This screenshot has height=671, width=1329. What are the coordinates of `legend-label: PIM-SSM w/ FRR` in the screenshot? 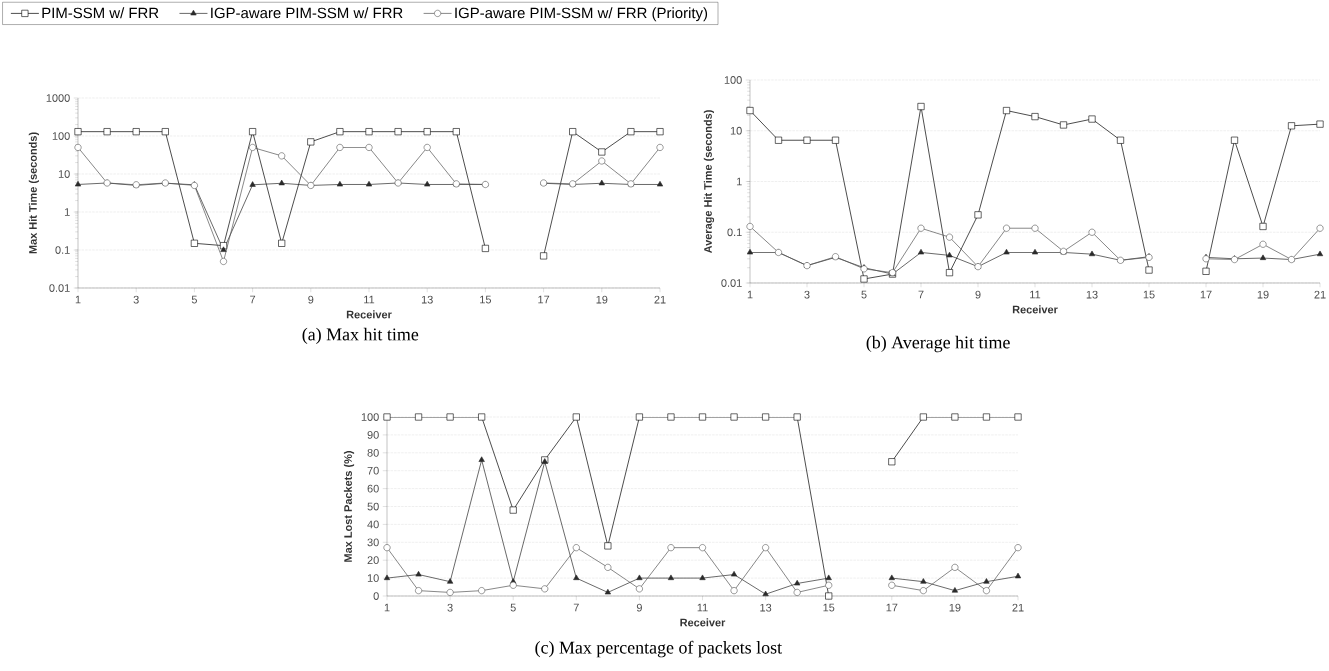 It's located at (100, 13).